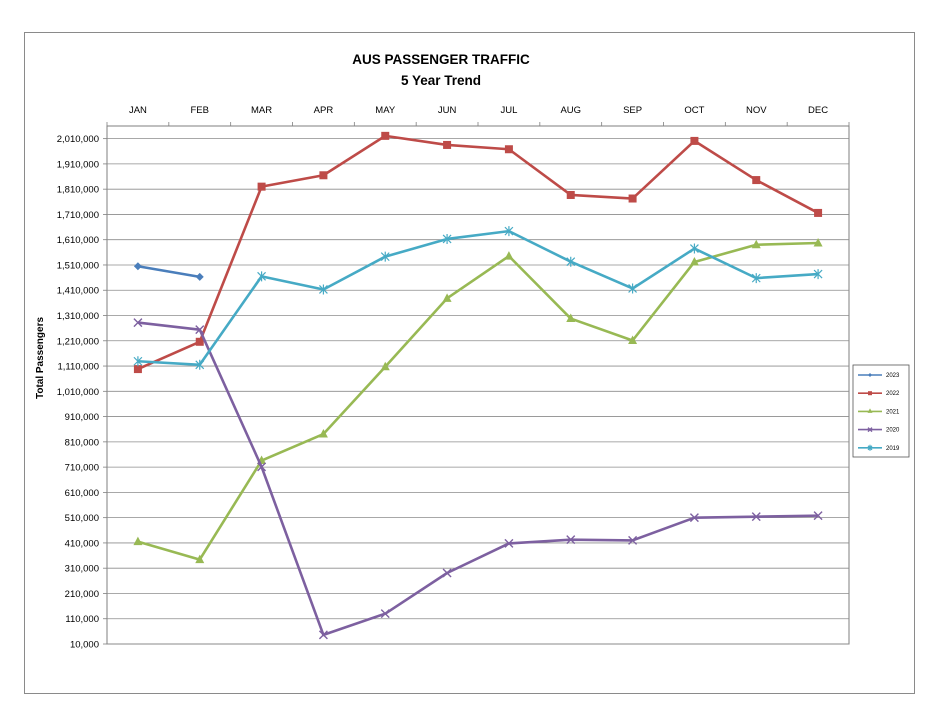  Describe the element at coordinates (82, 619) in the screenshot. I see `y-tick-label: 110,000` at that location.